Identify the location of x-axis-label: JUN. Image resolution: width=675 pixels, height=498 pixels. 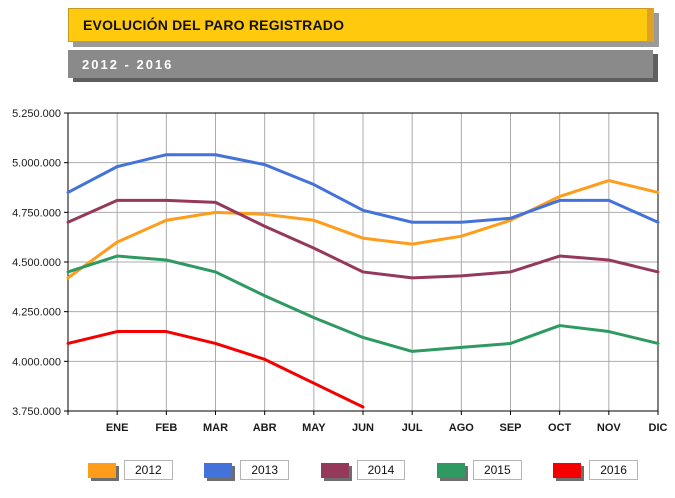
(363, 428).